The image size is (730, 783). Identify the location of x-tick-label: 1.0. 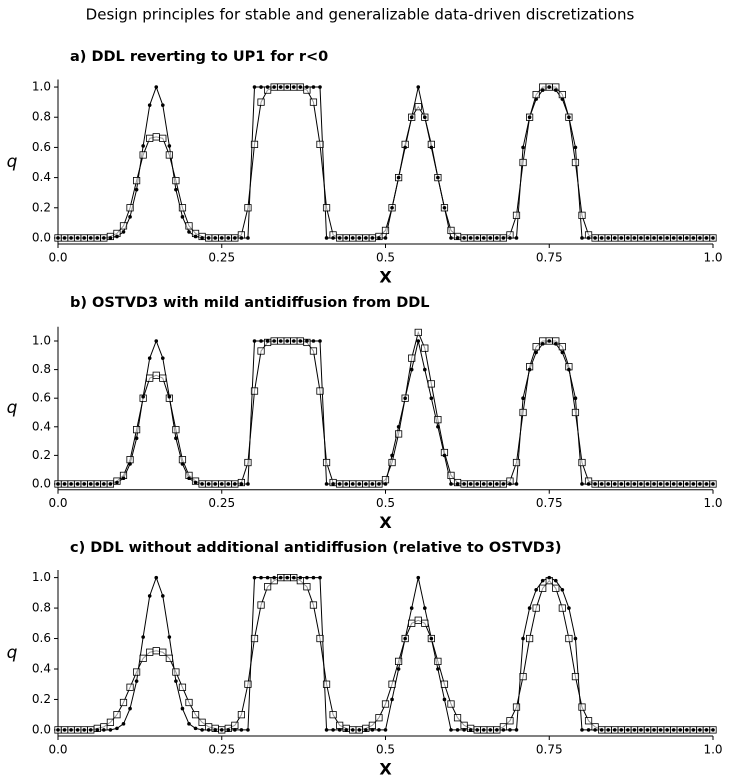
(712, 503).